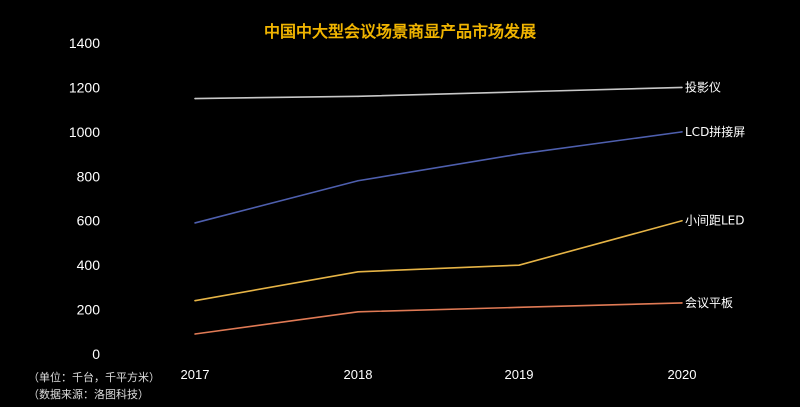  What do you see at coordinates (84, 132) in the screenshot?
I see `y-tick-label: 1000` at bounding box center [84, 132].